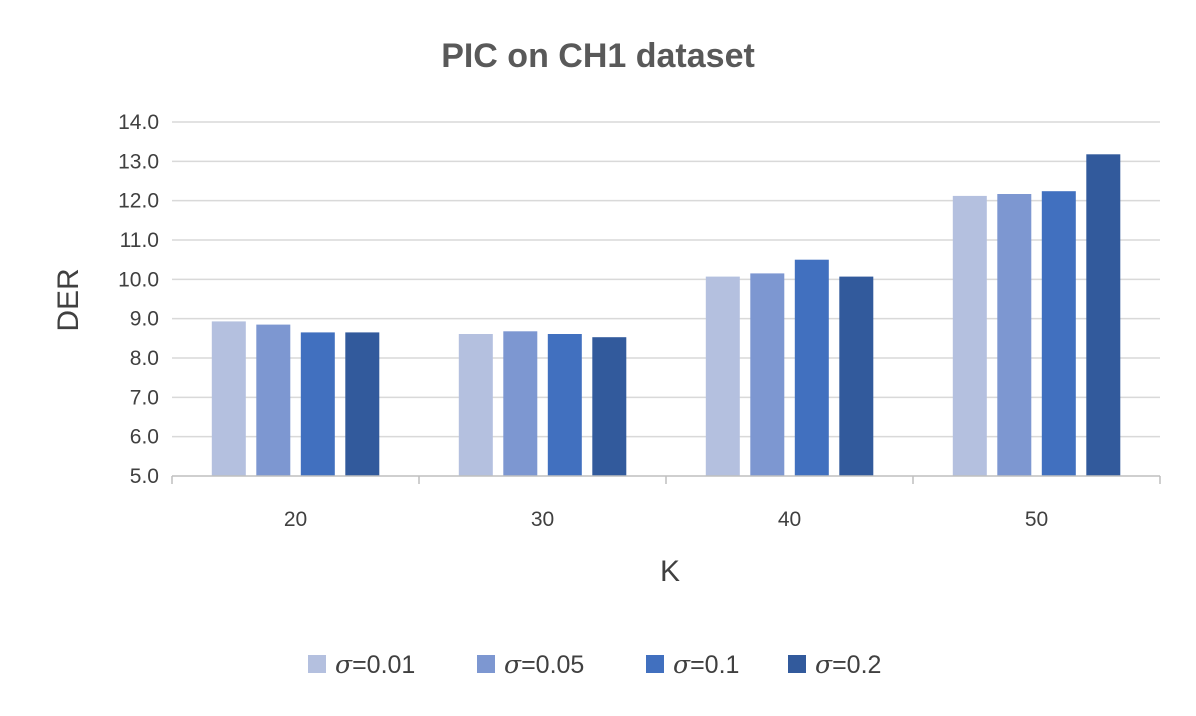 The image size is (1196, 716). I want to click on y-tick-label: 9.0, so click(144, 319).